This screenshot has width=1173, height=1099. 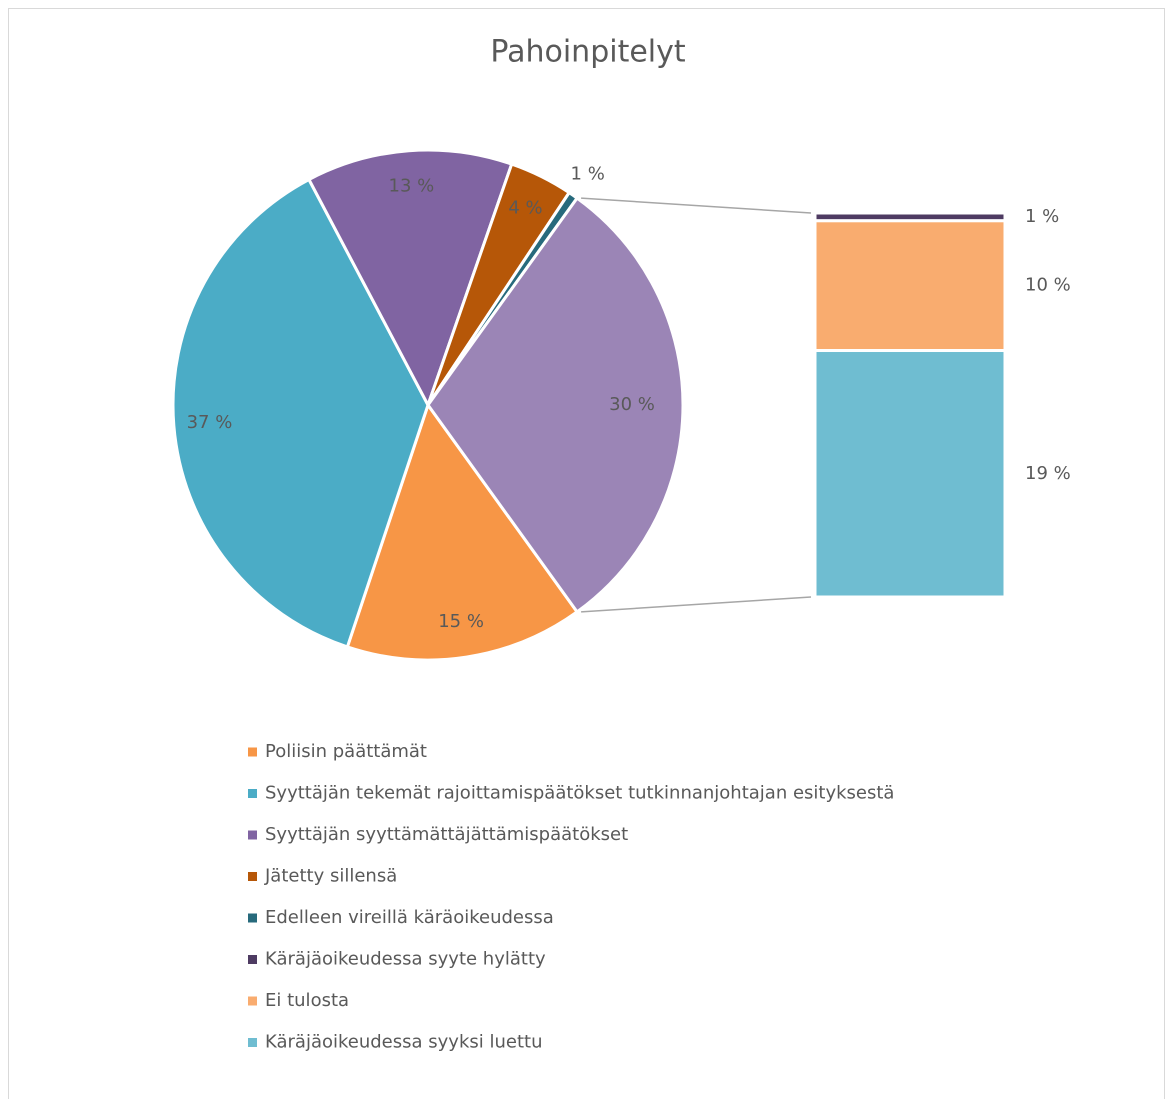 What do you see at coordinates (210, 422) in the screenshot?
I see `data-label: 37 %` at bounding box center [210, 422].